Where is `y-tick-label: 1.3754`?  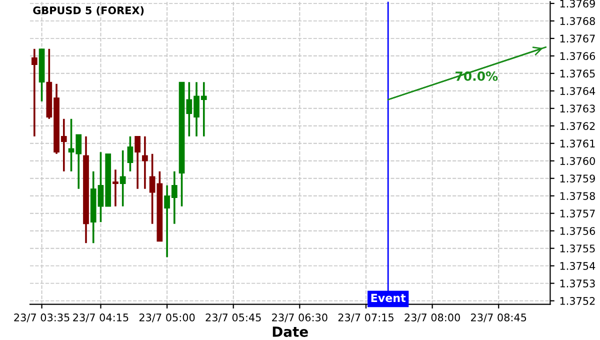
y-tick-label: 1.3754 is located at coordinates (578, 266).